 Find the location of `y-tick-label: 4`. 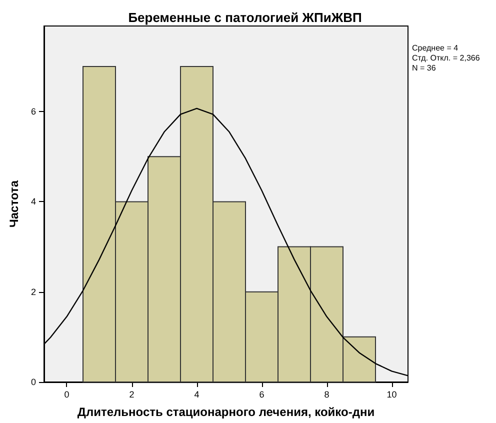

y-tick-label: 4 is located at coordinates (33, 201).